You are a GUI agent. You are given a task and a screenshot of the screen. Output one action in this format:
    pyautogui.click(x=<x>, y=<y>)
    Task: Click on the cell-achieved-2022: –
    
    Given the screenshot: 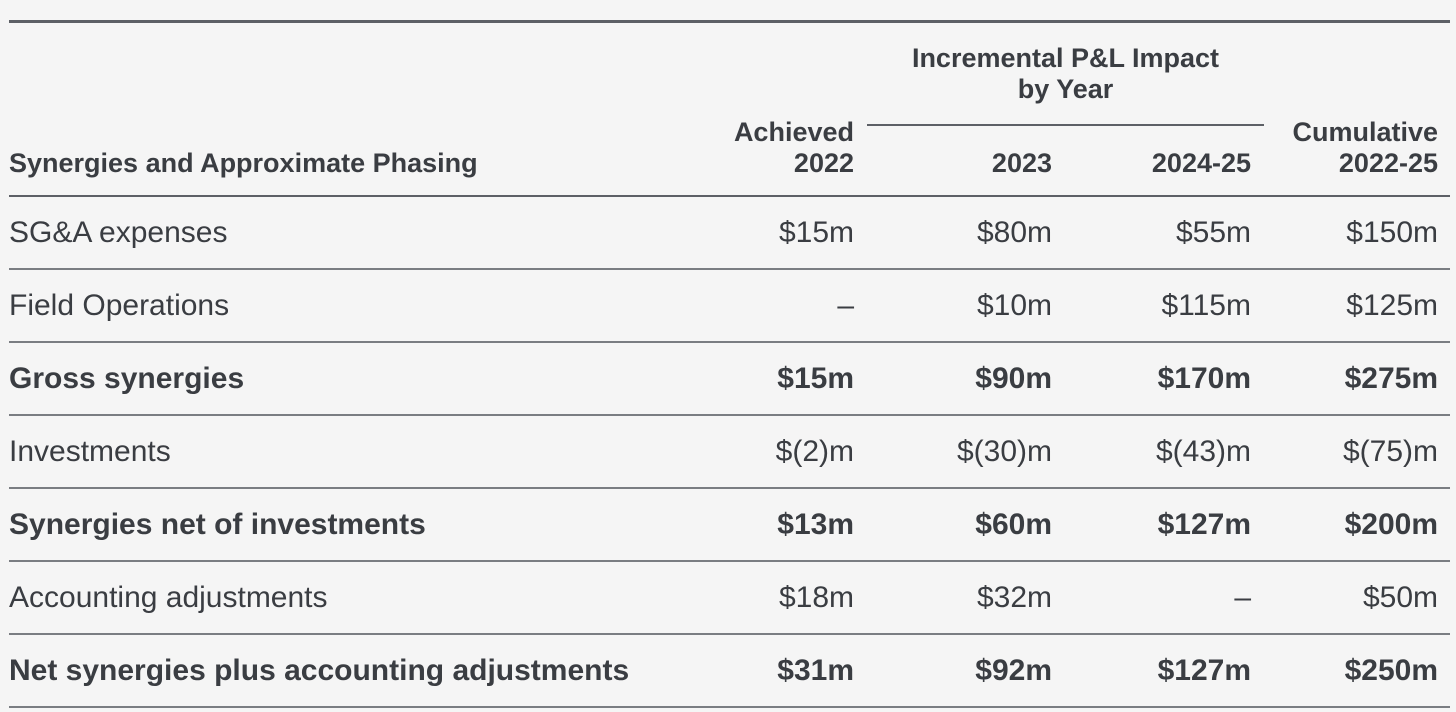 What is the action you would take?
    pyautogui.click(x=845, y=305)
    